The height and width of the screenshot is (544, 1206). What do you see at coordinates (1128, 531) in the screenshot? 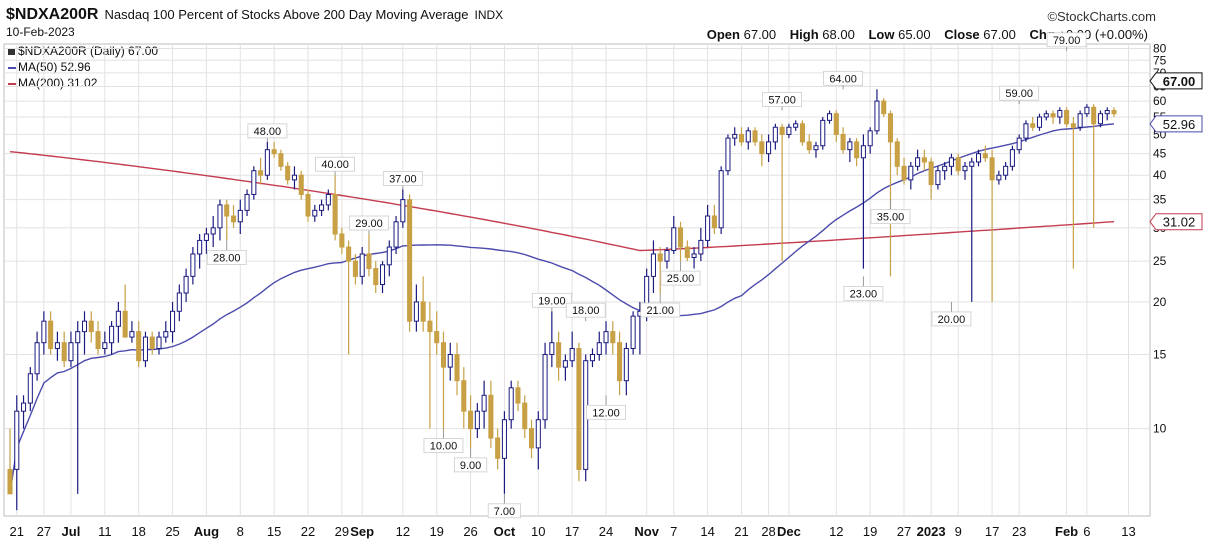
I see `x-tick-label: 13` at bounding box center [1128, 531].